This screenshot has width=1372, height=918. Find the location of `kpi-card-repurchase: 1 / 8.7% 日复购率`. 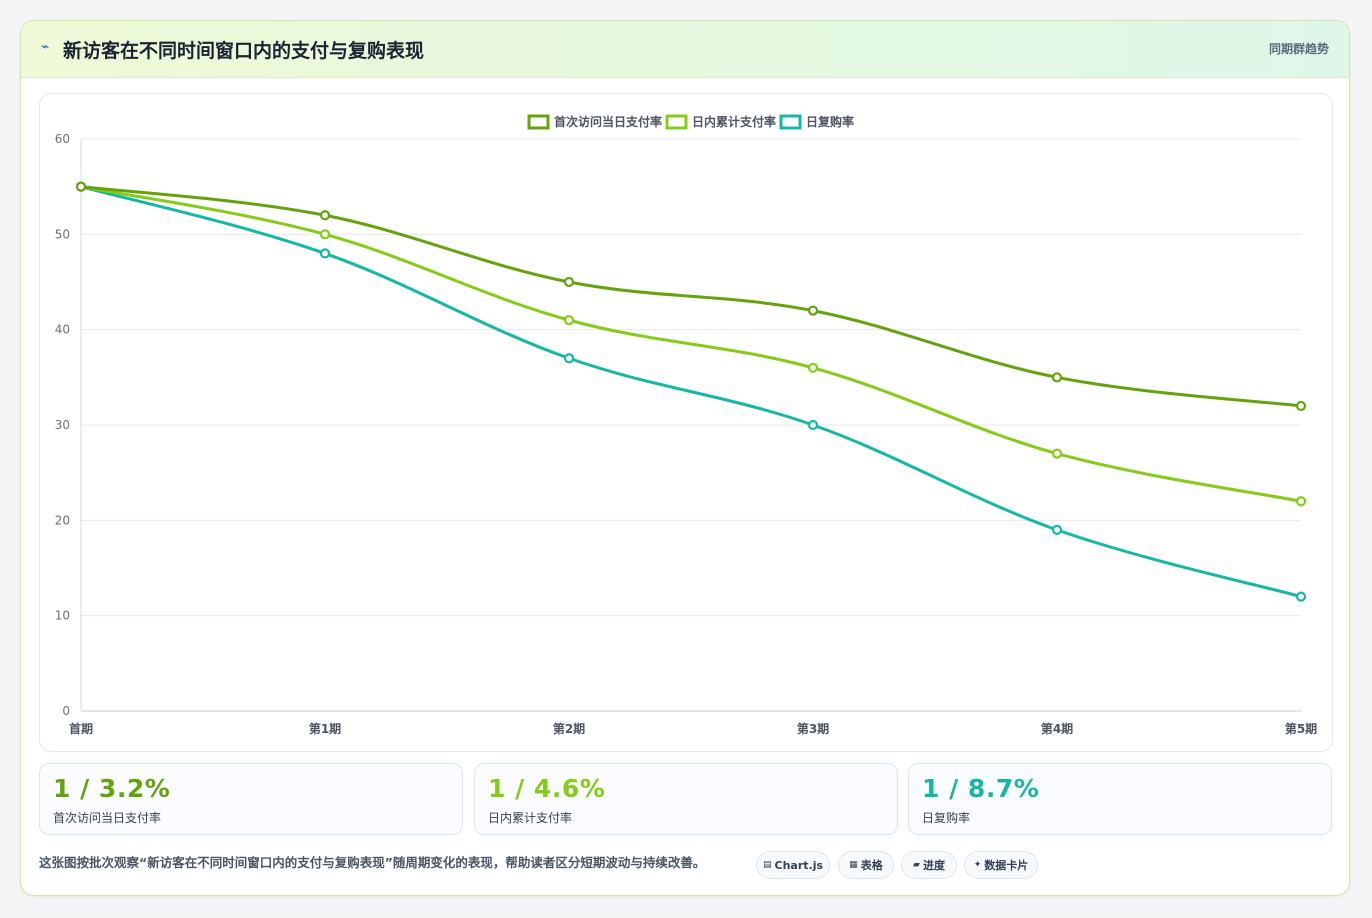

kpi-card-repurchase: 1 / 8.7% 日复购率 is located at coordinates (1120, 799).